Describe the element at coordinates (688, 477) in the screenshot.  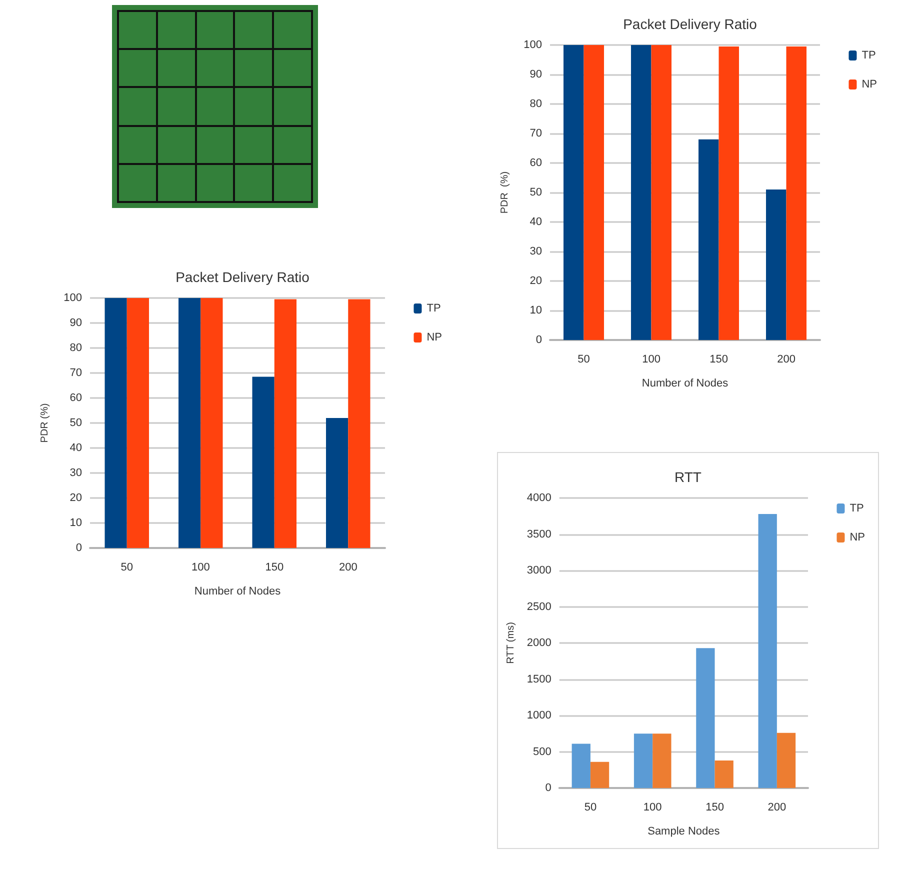
I see `chart-title: RTT` at that location.